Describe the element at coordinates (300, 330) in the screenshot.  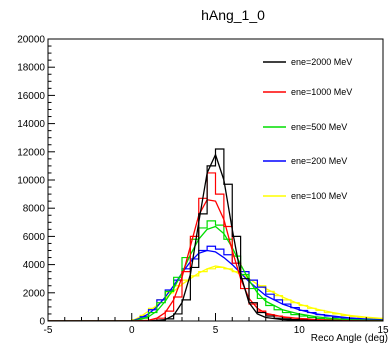
I see `x-tick-label: 10` at that location.